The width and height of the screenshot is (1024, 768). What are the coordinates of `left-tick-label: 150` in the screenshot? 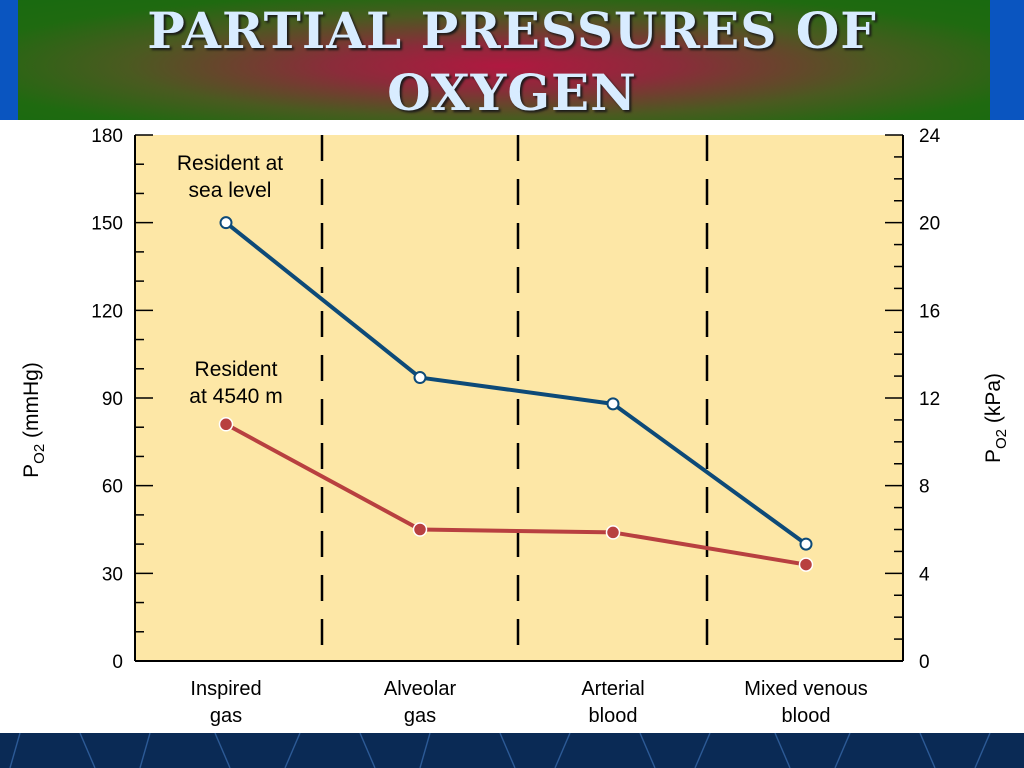 It's located at (107, 224).